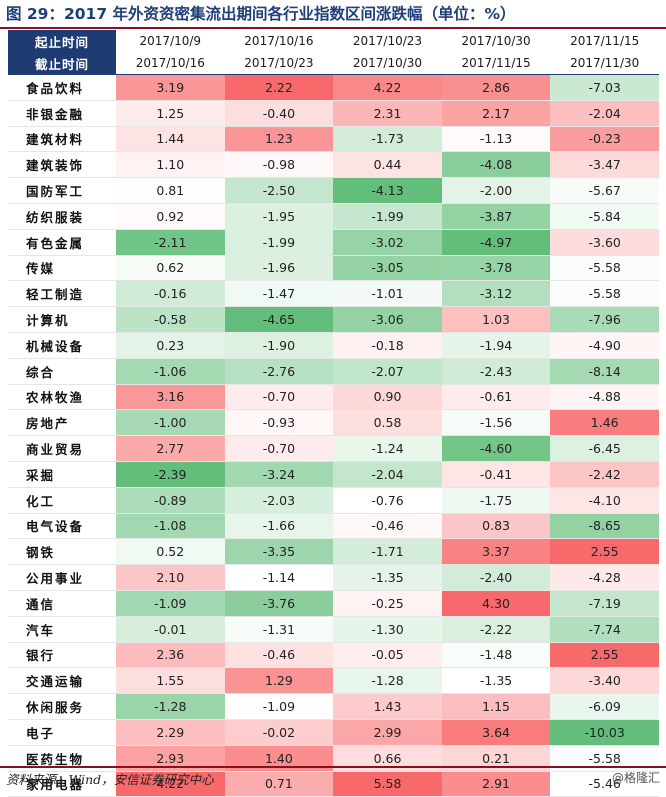 The image size is (666, 797). What do you see at coordinates (635, 778) in the screenshot?
I see `watermark-text: @格隆汇` at bounding box center [635, 778].